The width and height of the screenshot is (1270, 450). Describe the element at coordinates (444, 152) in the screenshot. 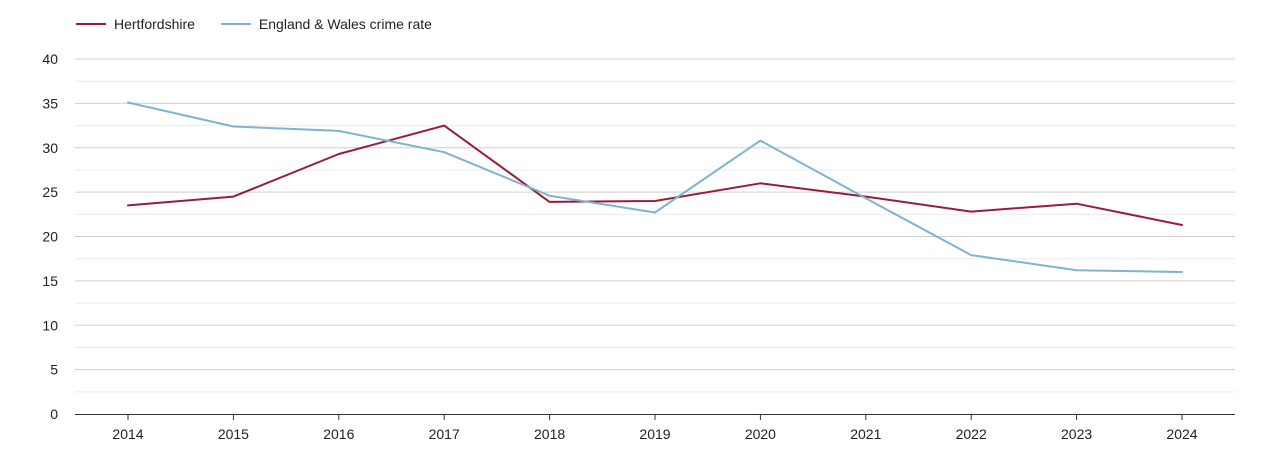

I see `data-point-england-wales-2017` at that location.